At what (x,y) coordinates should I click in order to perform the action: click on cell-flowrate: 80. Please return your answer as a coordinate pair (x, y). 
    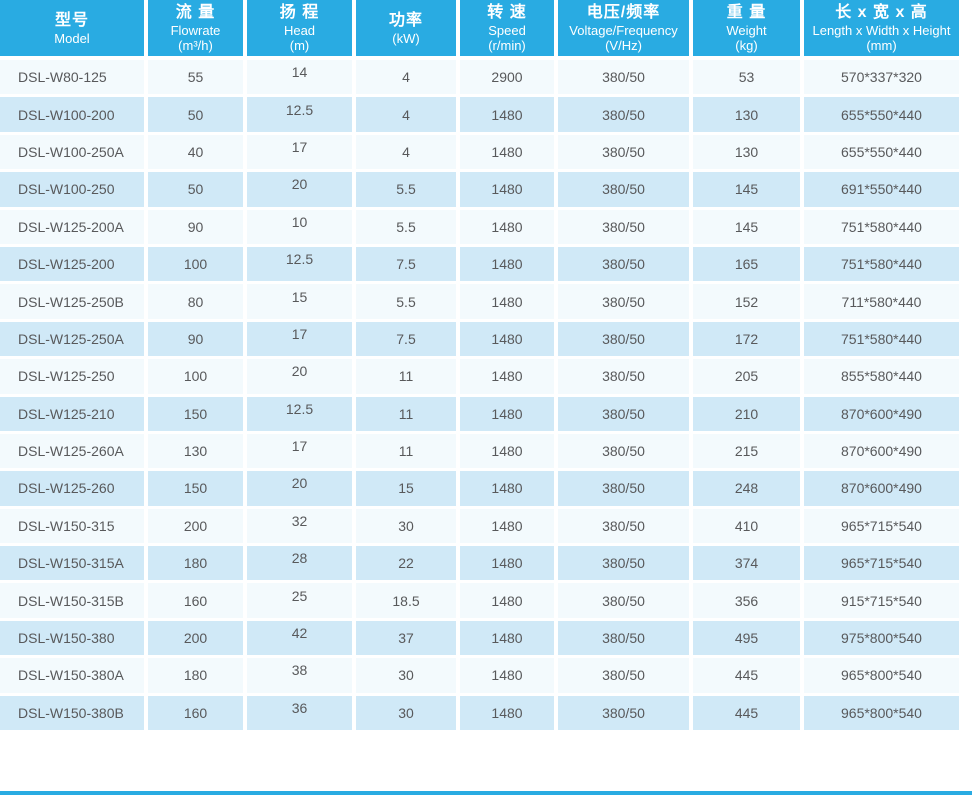
    Looking at the image, I should click on (197, 303).